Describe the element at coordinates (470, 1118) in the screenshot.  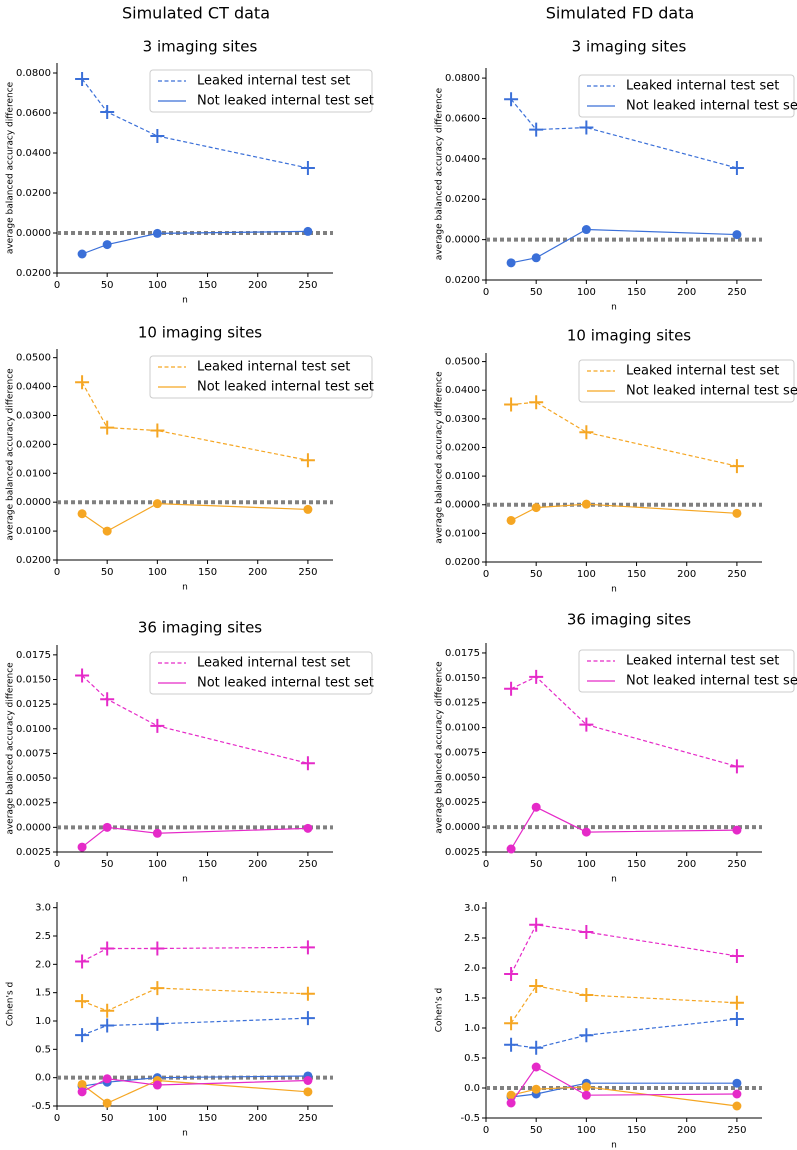
I see `y-tick-label: -0.5` at that location.